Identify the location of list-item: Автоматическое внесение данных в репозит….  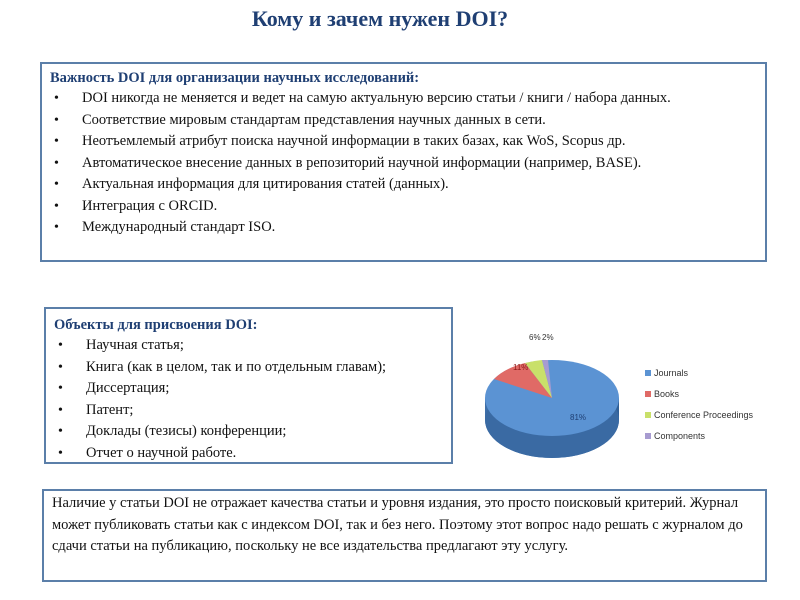
(403, 164).